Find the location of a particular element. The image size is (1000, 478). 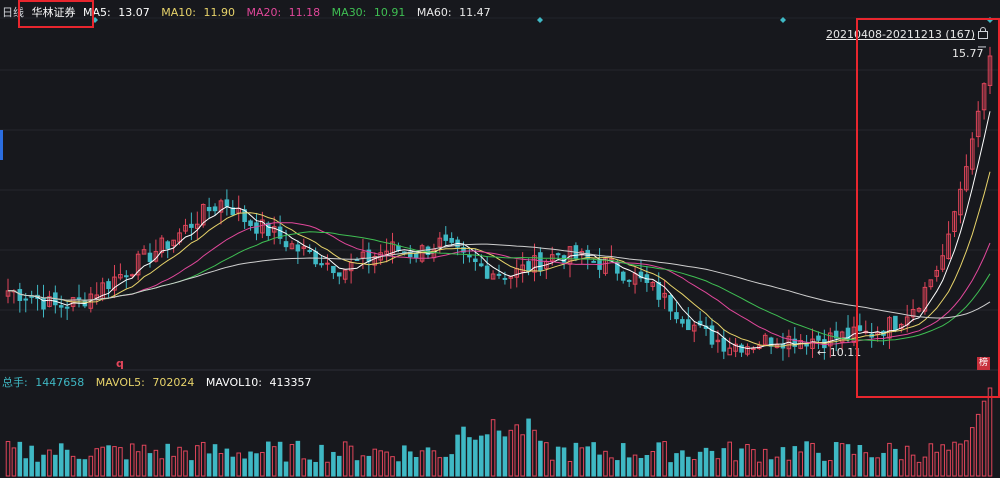

mavol5-value: 702024 is located at coordinates (173, 382).